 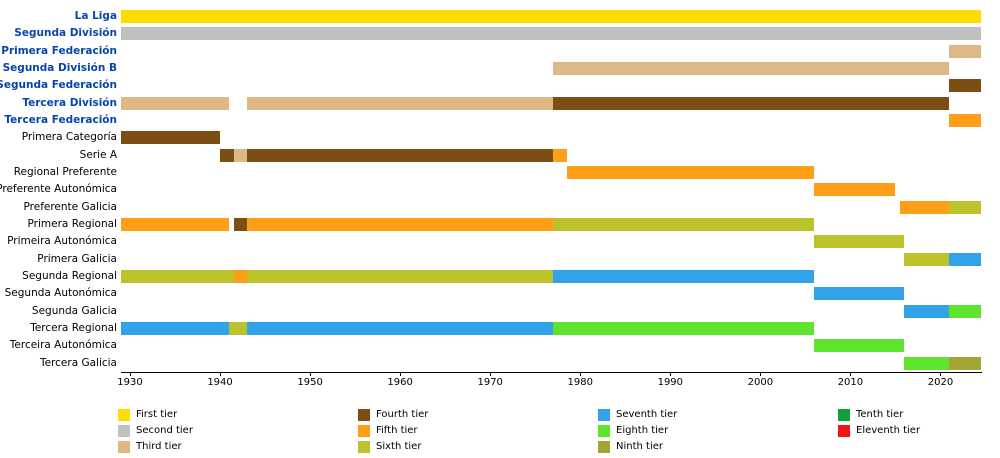 What do you see at coordinates (157, 414) in the screenshot?
I see `legend-label-first-tier: First tier` at bounding box center [157, 414].